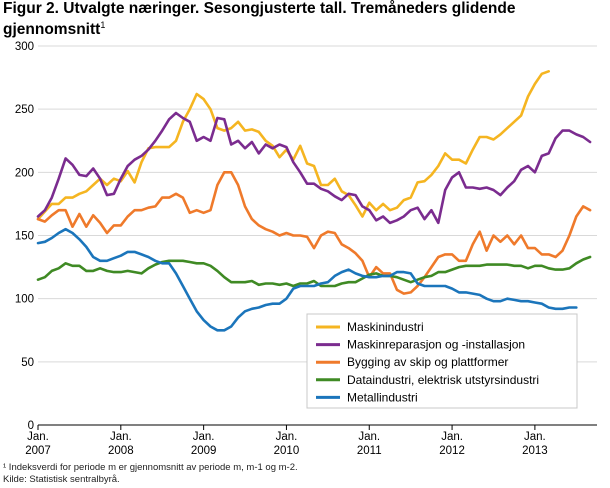 This screenshot has height=488, width=610. Describe the element at coordinates (24, 173) in the screenshot. I see `y-tick-label: 200` at that location.